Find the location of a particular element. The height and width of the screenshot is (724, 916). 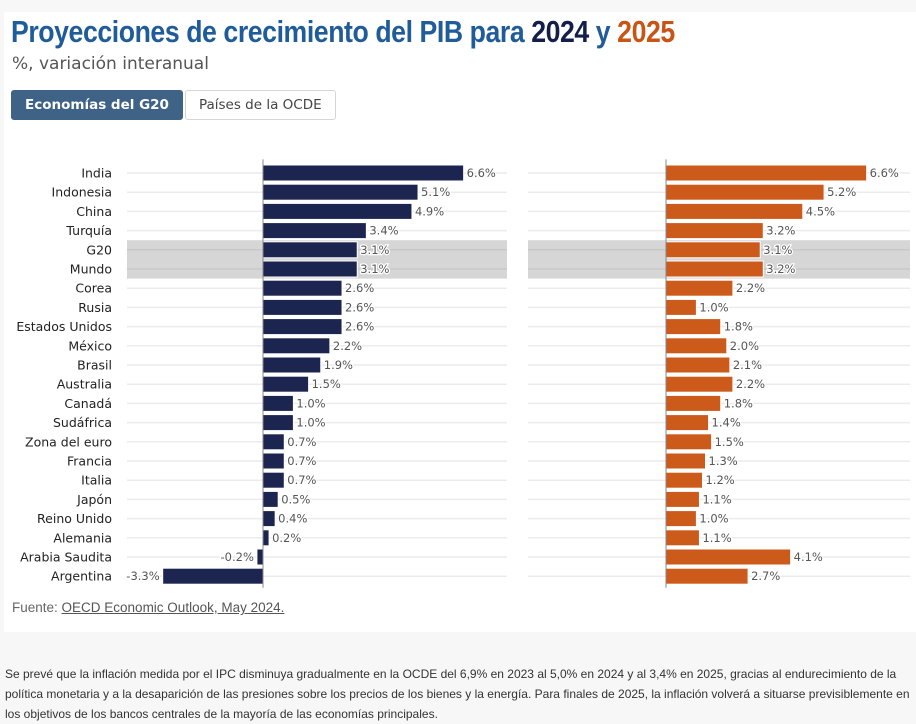

bar-2025-México is located at coordinates (696, 346).